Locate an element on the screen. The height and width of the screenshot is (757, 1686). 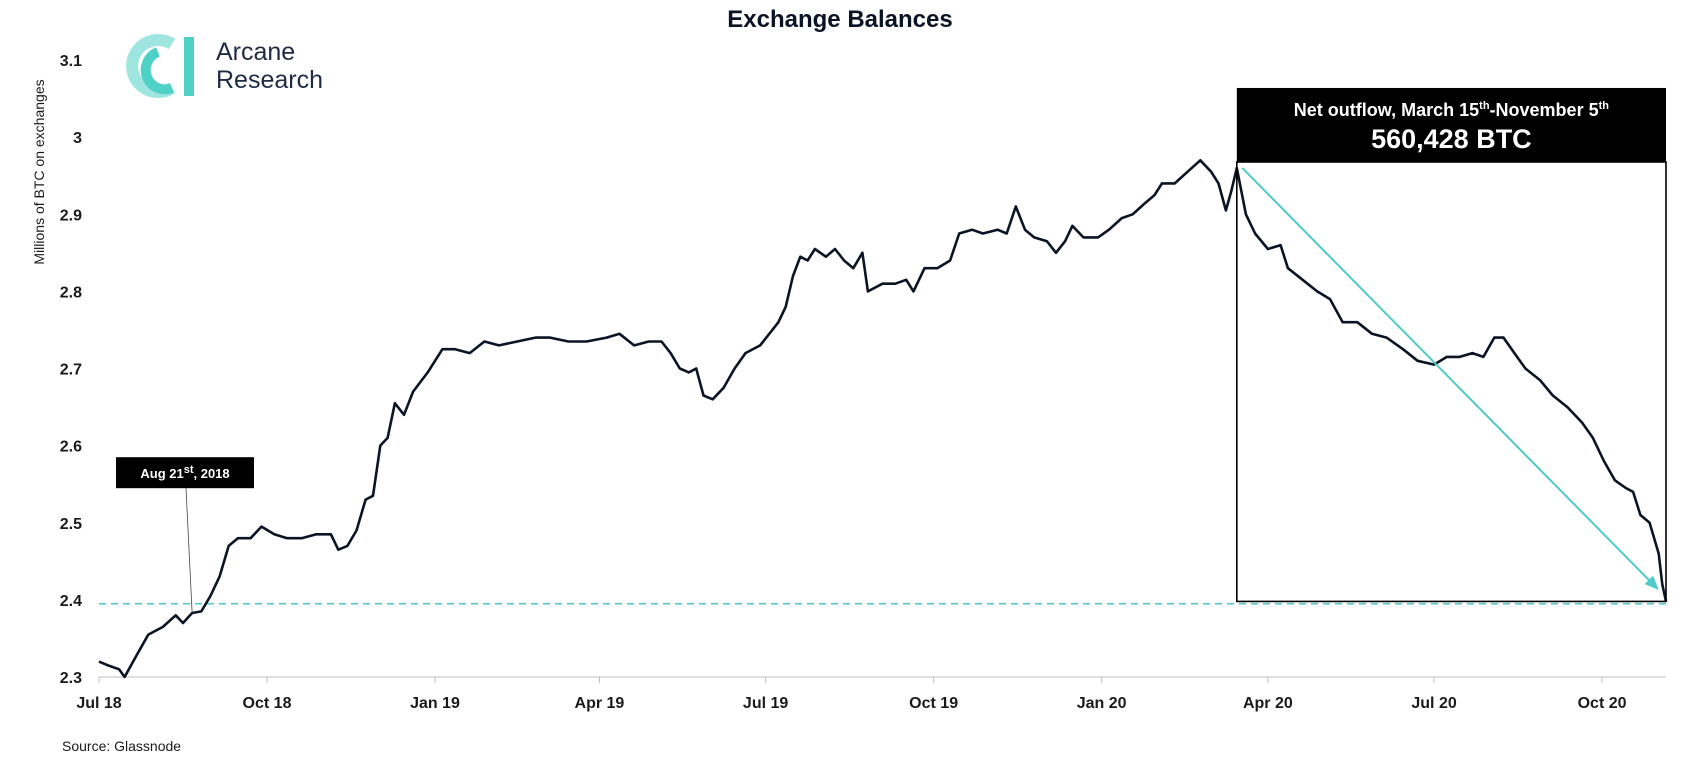
x-tick-label: Apr 20 is located at coordinates (1268, 703).